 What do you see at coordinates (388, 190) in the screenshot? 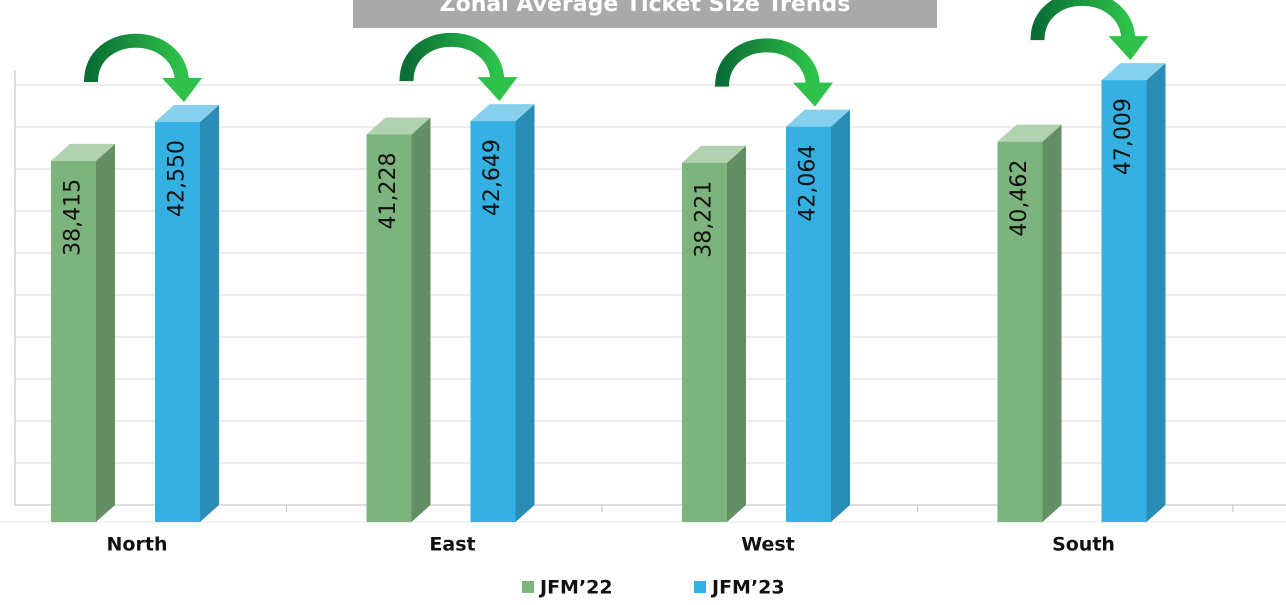
I see `data-label: 41,228` at bounding box center [388, 190].